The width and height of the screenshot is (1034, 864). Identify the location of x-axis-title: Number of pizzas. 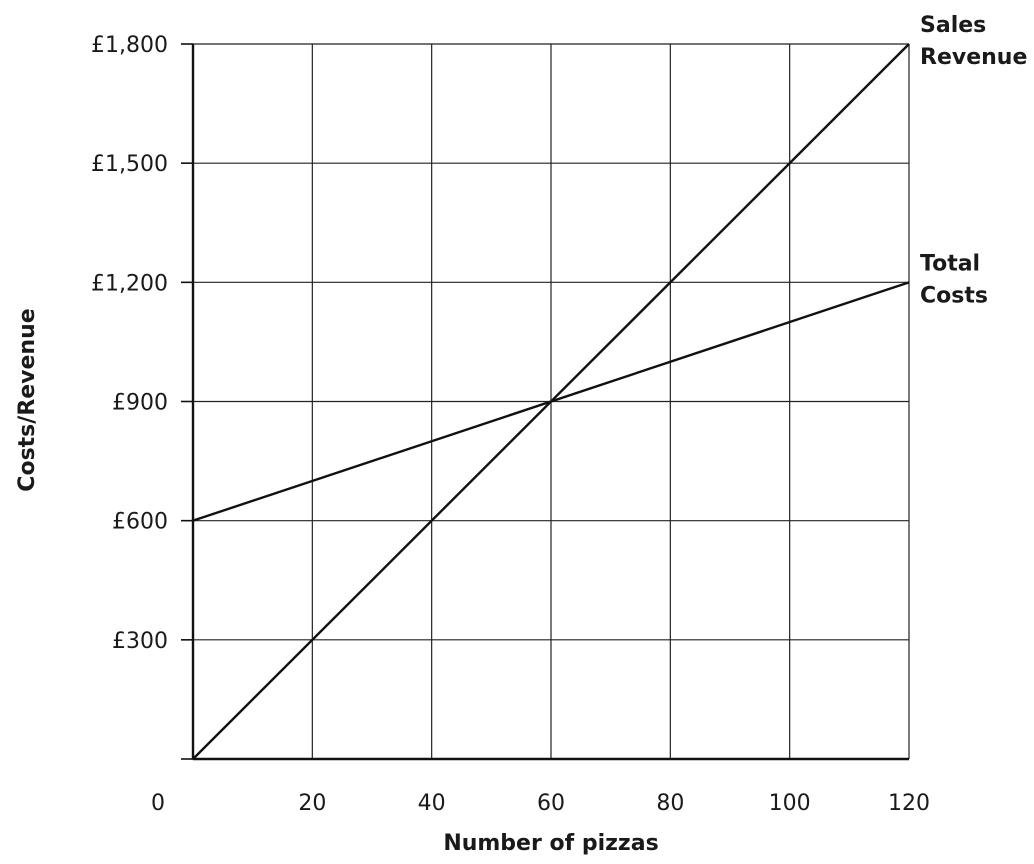
(550, 843).